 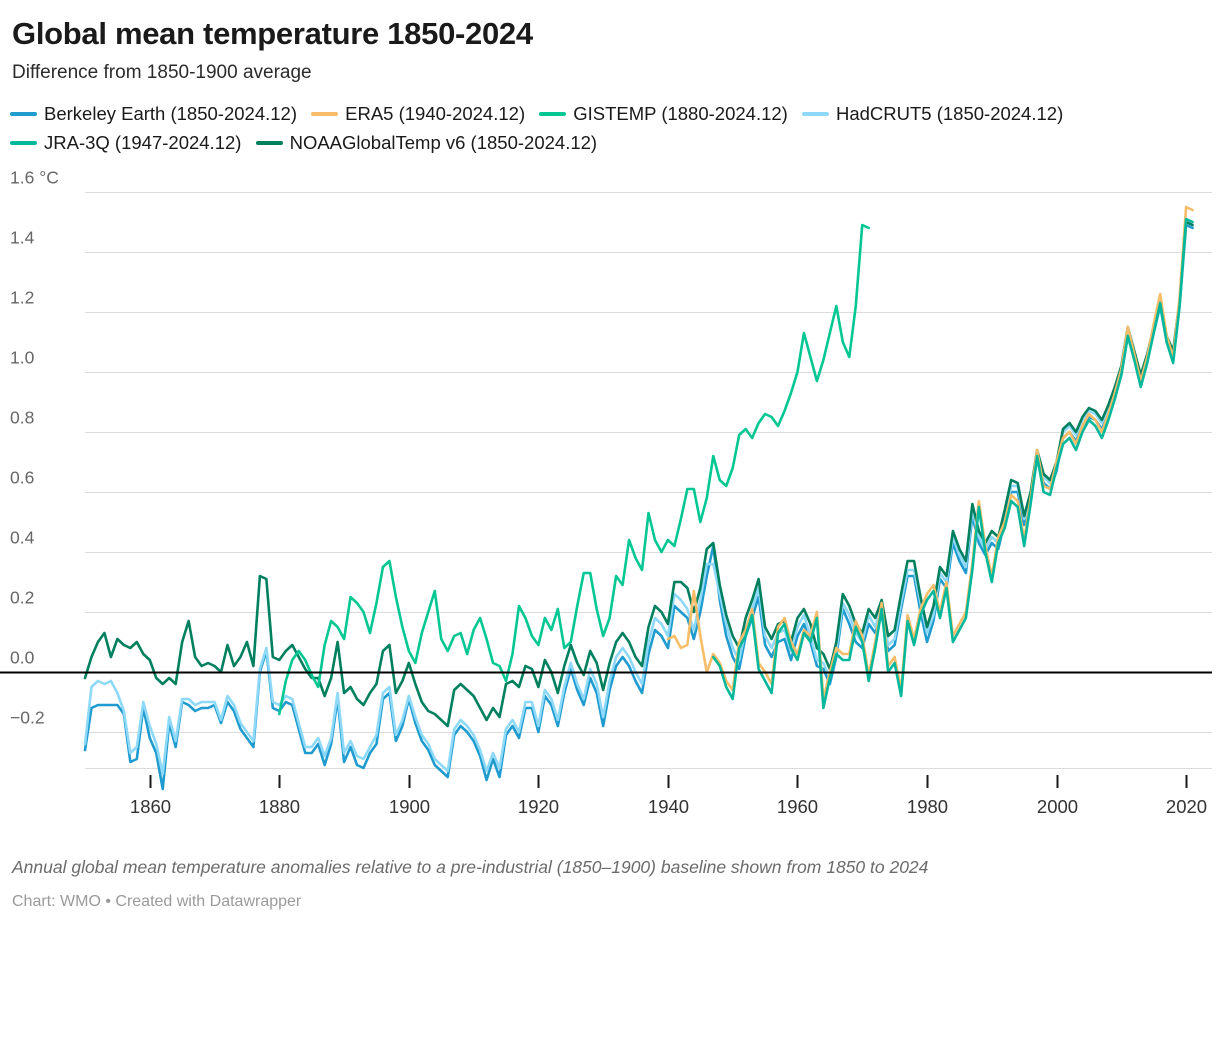 I want to click on x-axis-tick-label: 1980, so click(x=927, y=806).